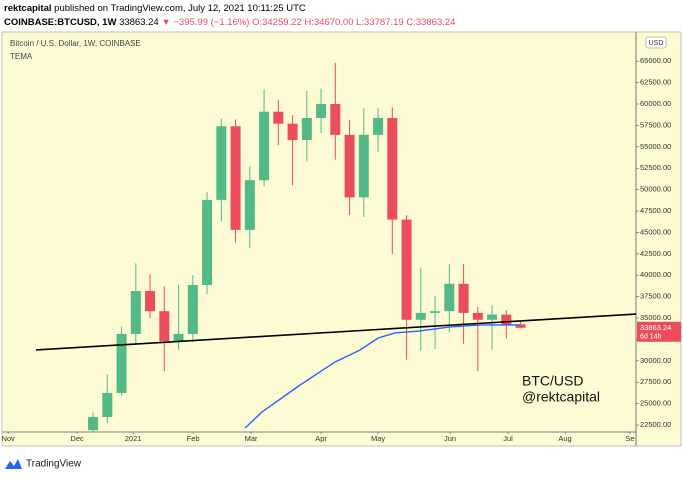 The image size is (683, 479). I want to click on currency-label: USD, so click(656, 43).